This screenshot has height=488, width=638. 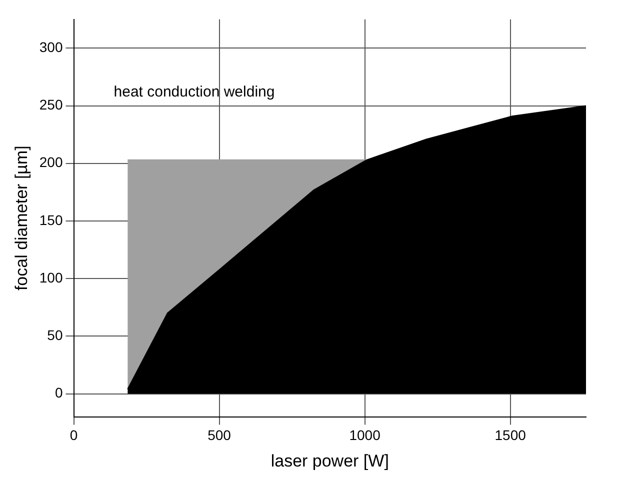 I want to click on y-tick-label: 250, so click(x=51, y=104).